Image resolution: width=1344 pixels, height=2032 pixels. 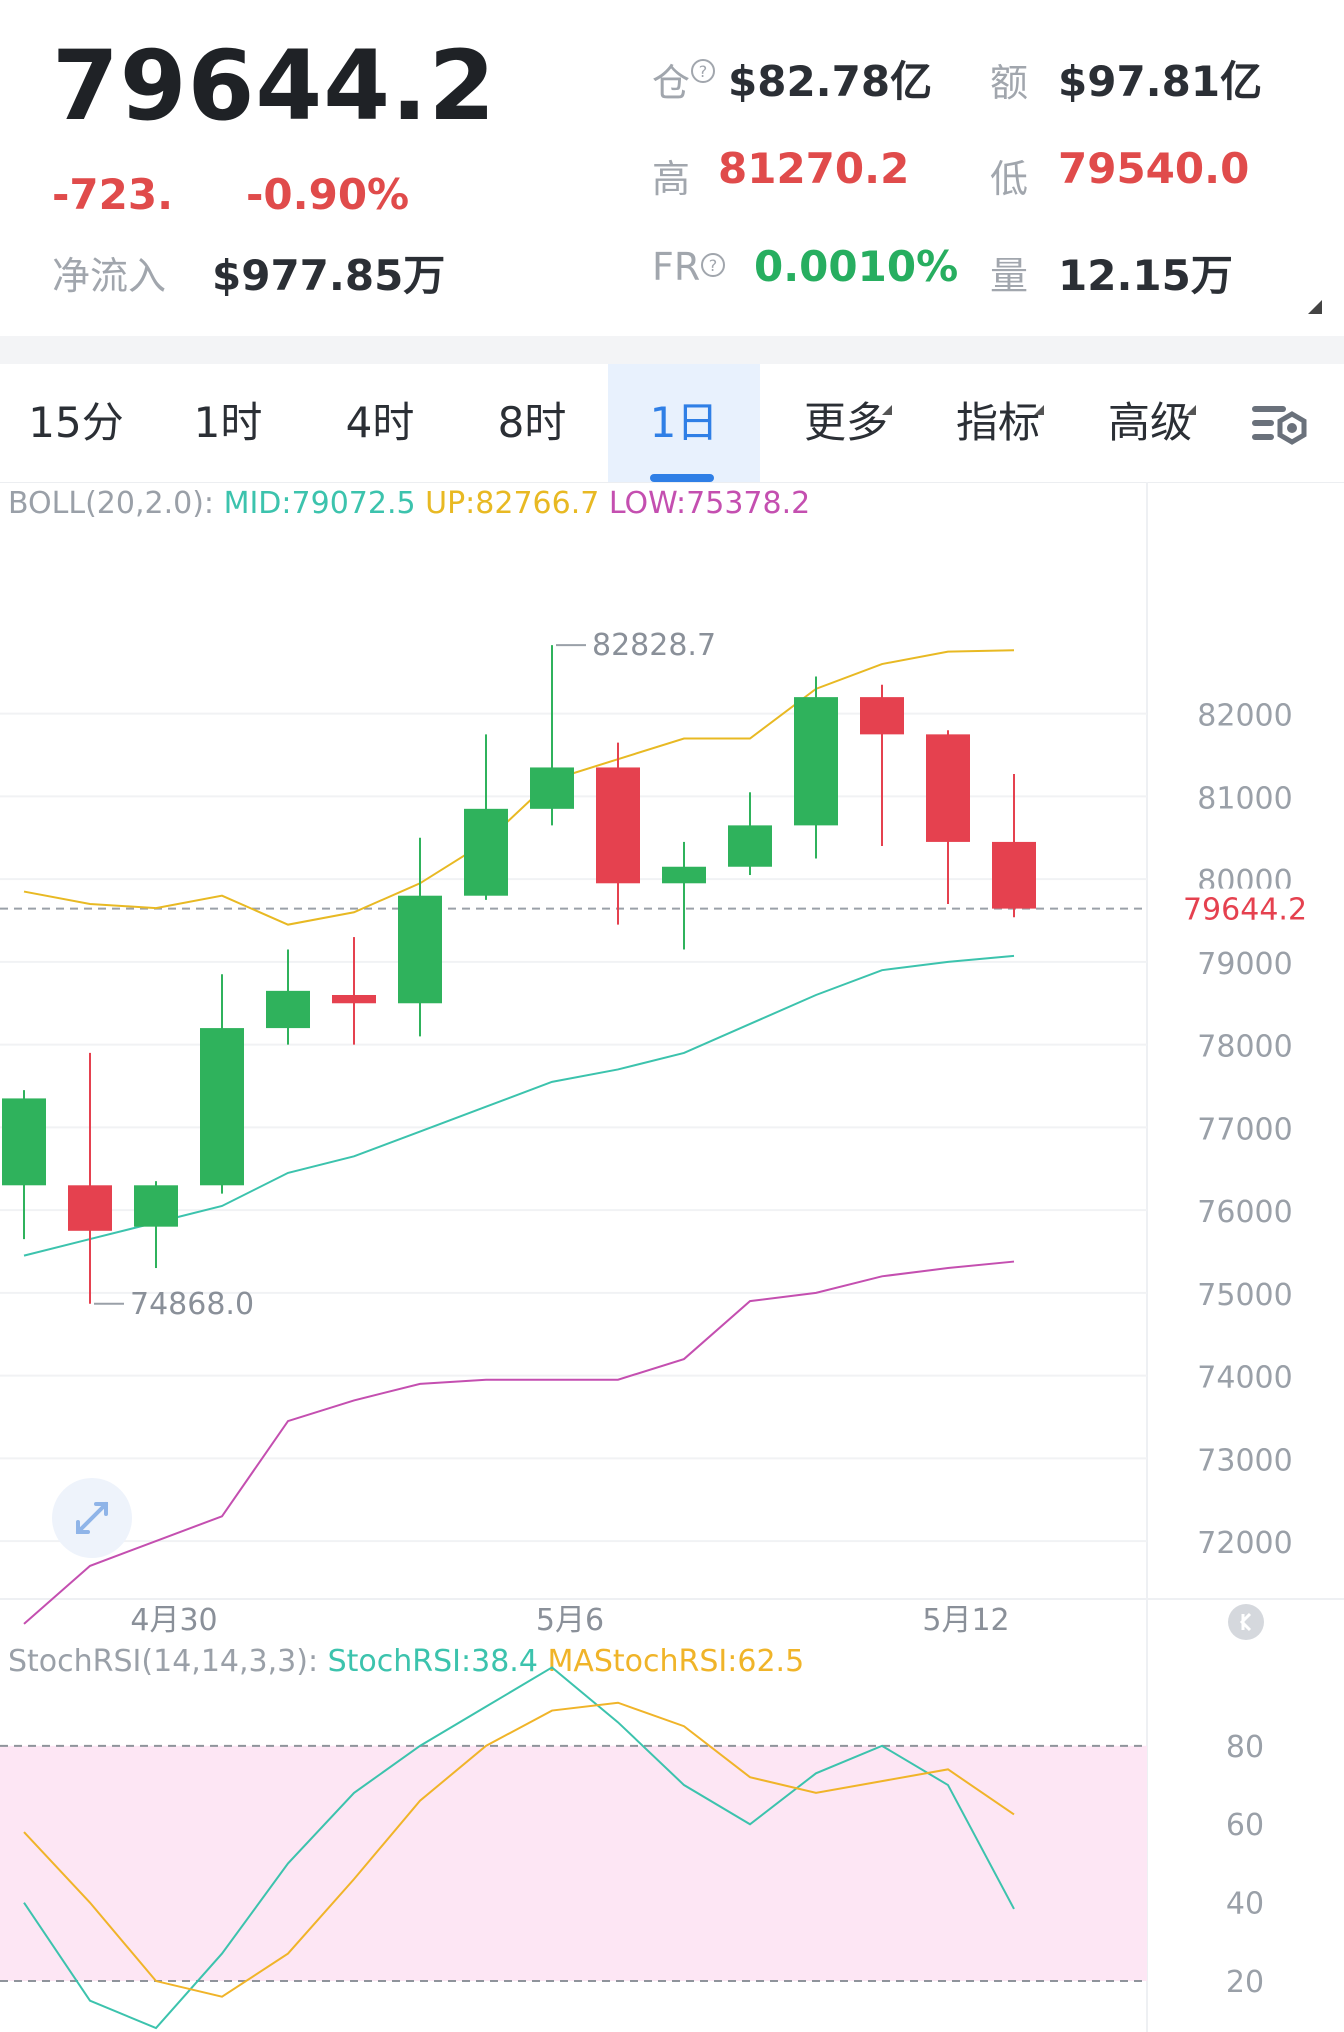 What do you see at coordinates (671, 83) in the screenshot?
I see `open-interest-label: 仓` at bounding box center [671, 83].